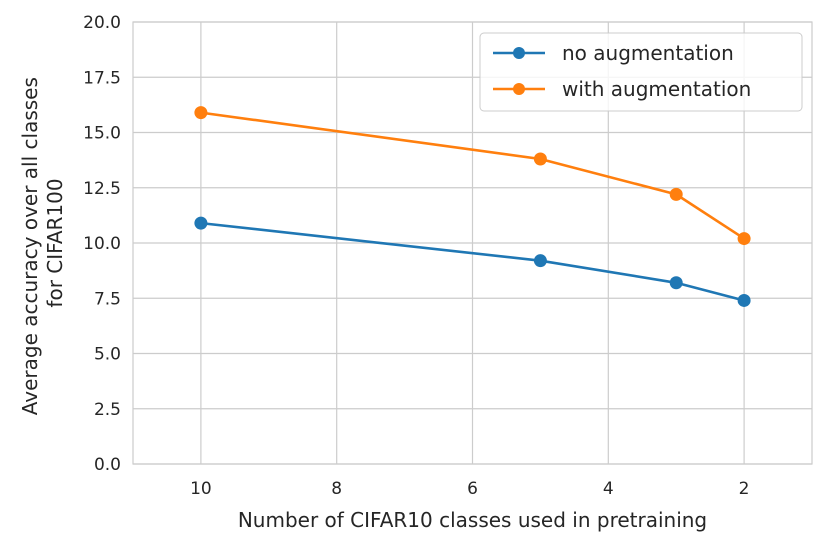 Image resolution: width=830 pixels, height=545 pixels. What do you see at coordinates (744, 489) in the screenshot?
I see `x-tick-label: 2` at bounding box center [744, 489].